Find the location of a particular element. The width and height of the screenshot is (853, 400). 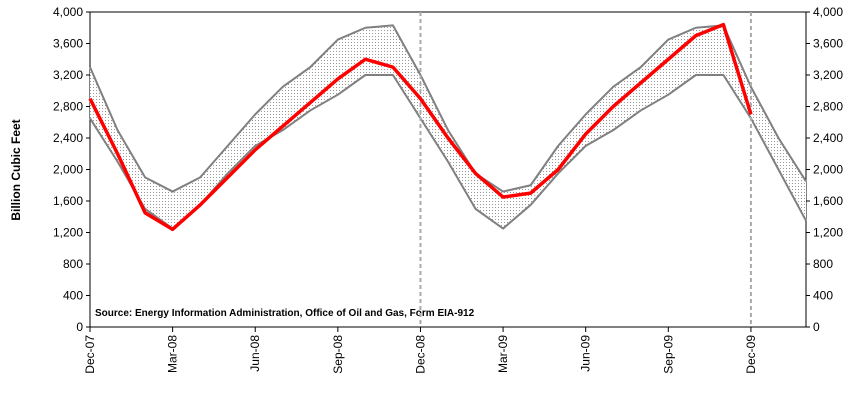

y-tick-label: 2,000 is located at coordinates (68, 170).